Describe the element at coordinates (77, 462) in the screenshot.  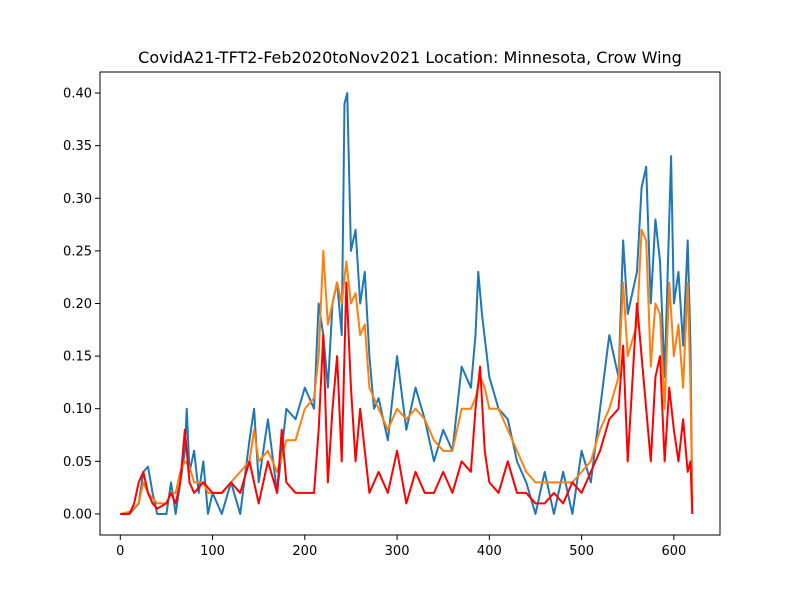
I see `y-tick-label: 0.05` at that location.